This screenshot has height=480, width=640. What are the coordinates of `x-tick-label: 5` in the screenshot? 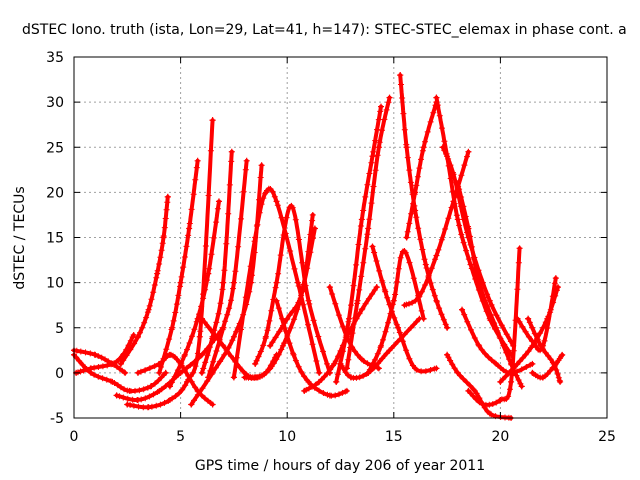 It's located at (180, 437).